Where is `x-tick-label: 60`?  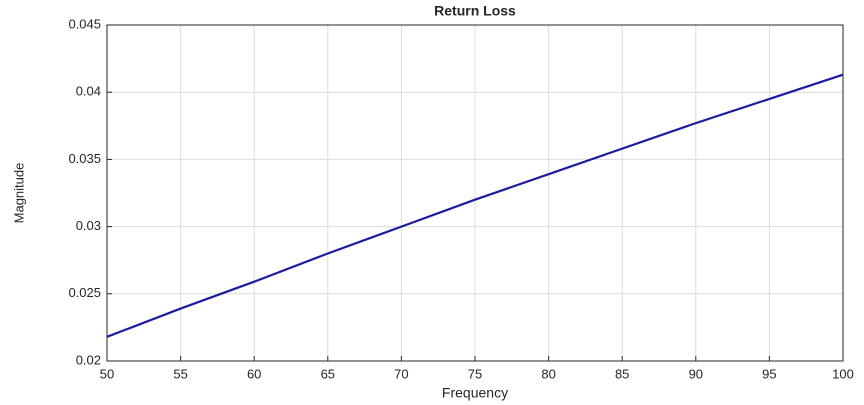 x-tick-label: 60 is located at coordinates (254, 373).